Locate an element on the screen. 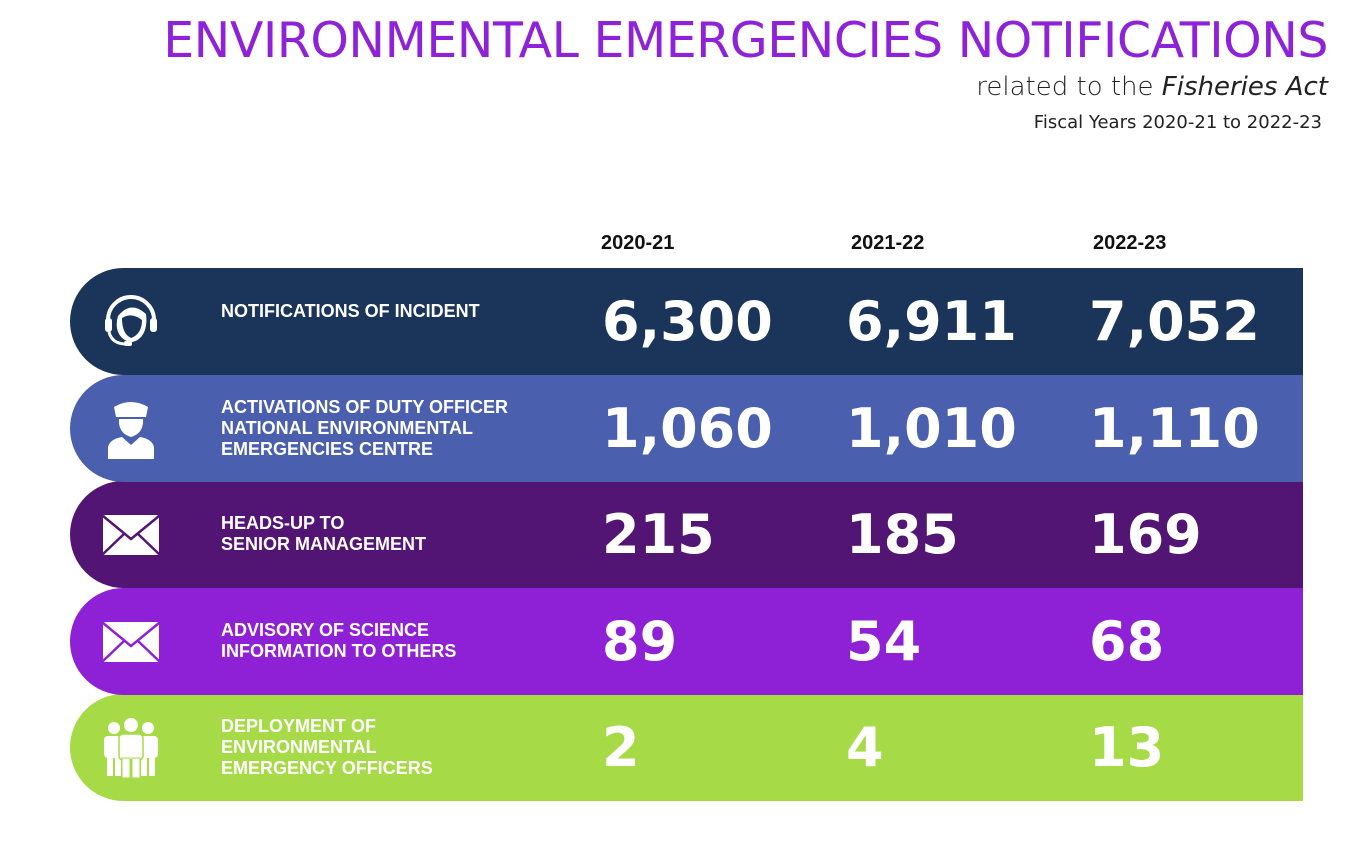  subtitle-prefix: related to the is located at coordinates (1069, 87).